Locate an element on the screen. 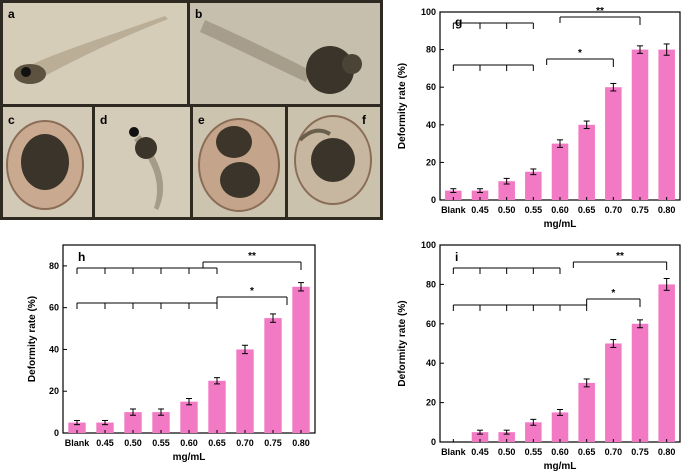  panel-label: h is located at coordinates (81, 257).